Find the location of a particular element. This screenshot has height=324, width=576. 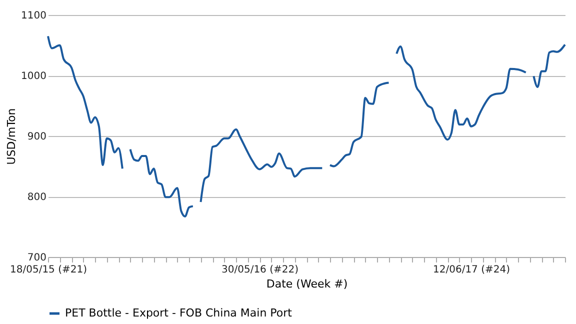

x-tick-label: 30/05/16 (#22) is located at coordinates (260, 270).